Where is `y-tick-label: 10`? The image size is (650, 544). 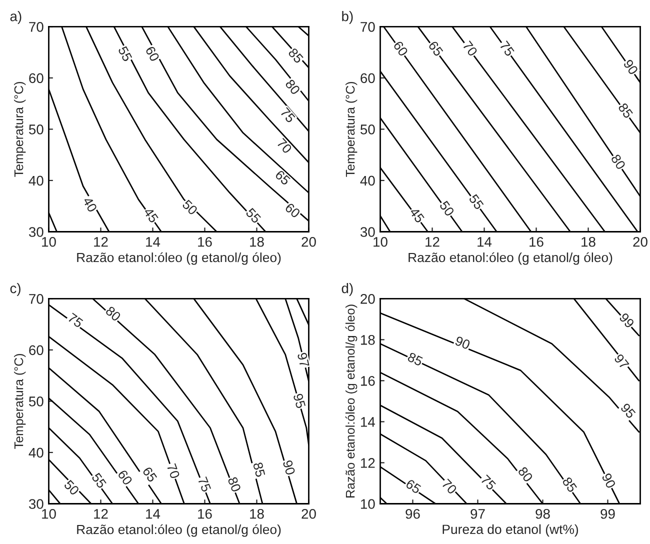
y-tick-label: 10 is located at coordinates (368, 504).